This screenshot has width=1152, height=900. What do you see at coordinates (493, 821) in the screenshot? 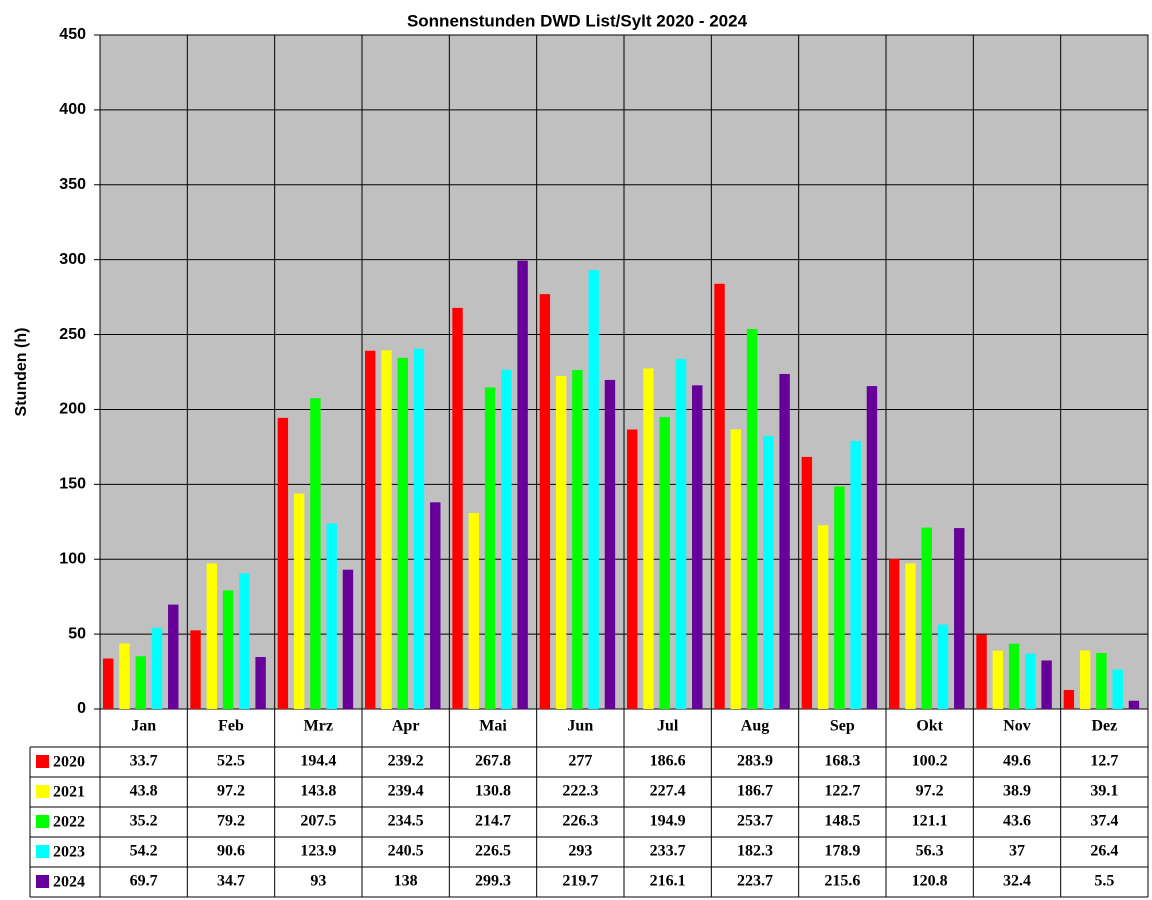
I see `data-label: 214.7` at bounding box center [493, 821].